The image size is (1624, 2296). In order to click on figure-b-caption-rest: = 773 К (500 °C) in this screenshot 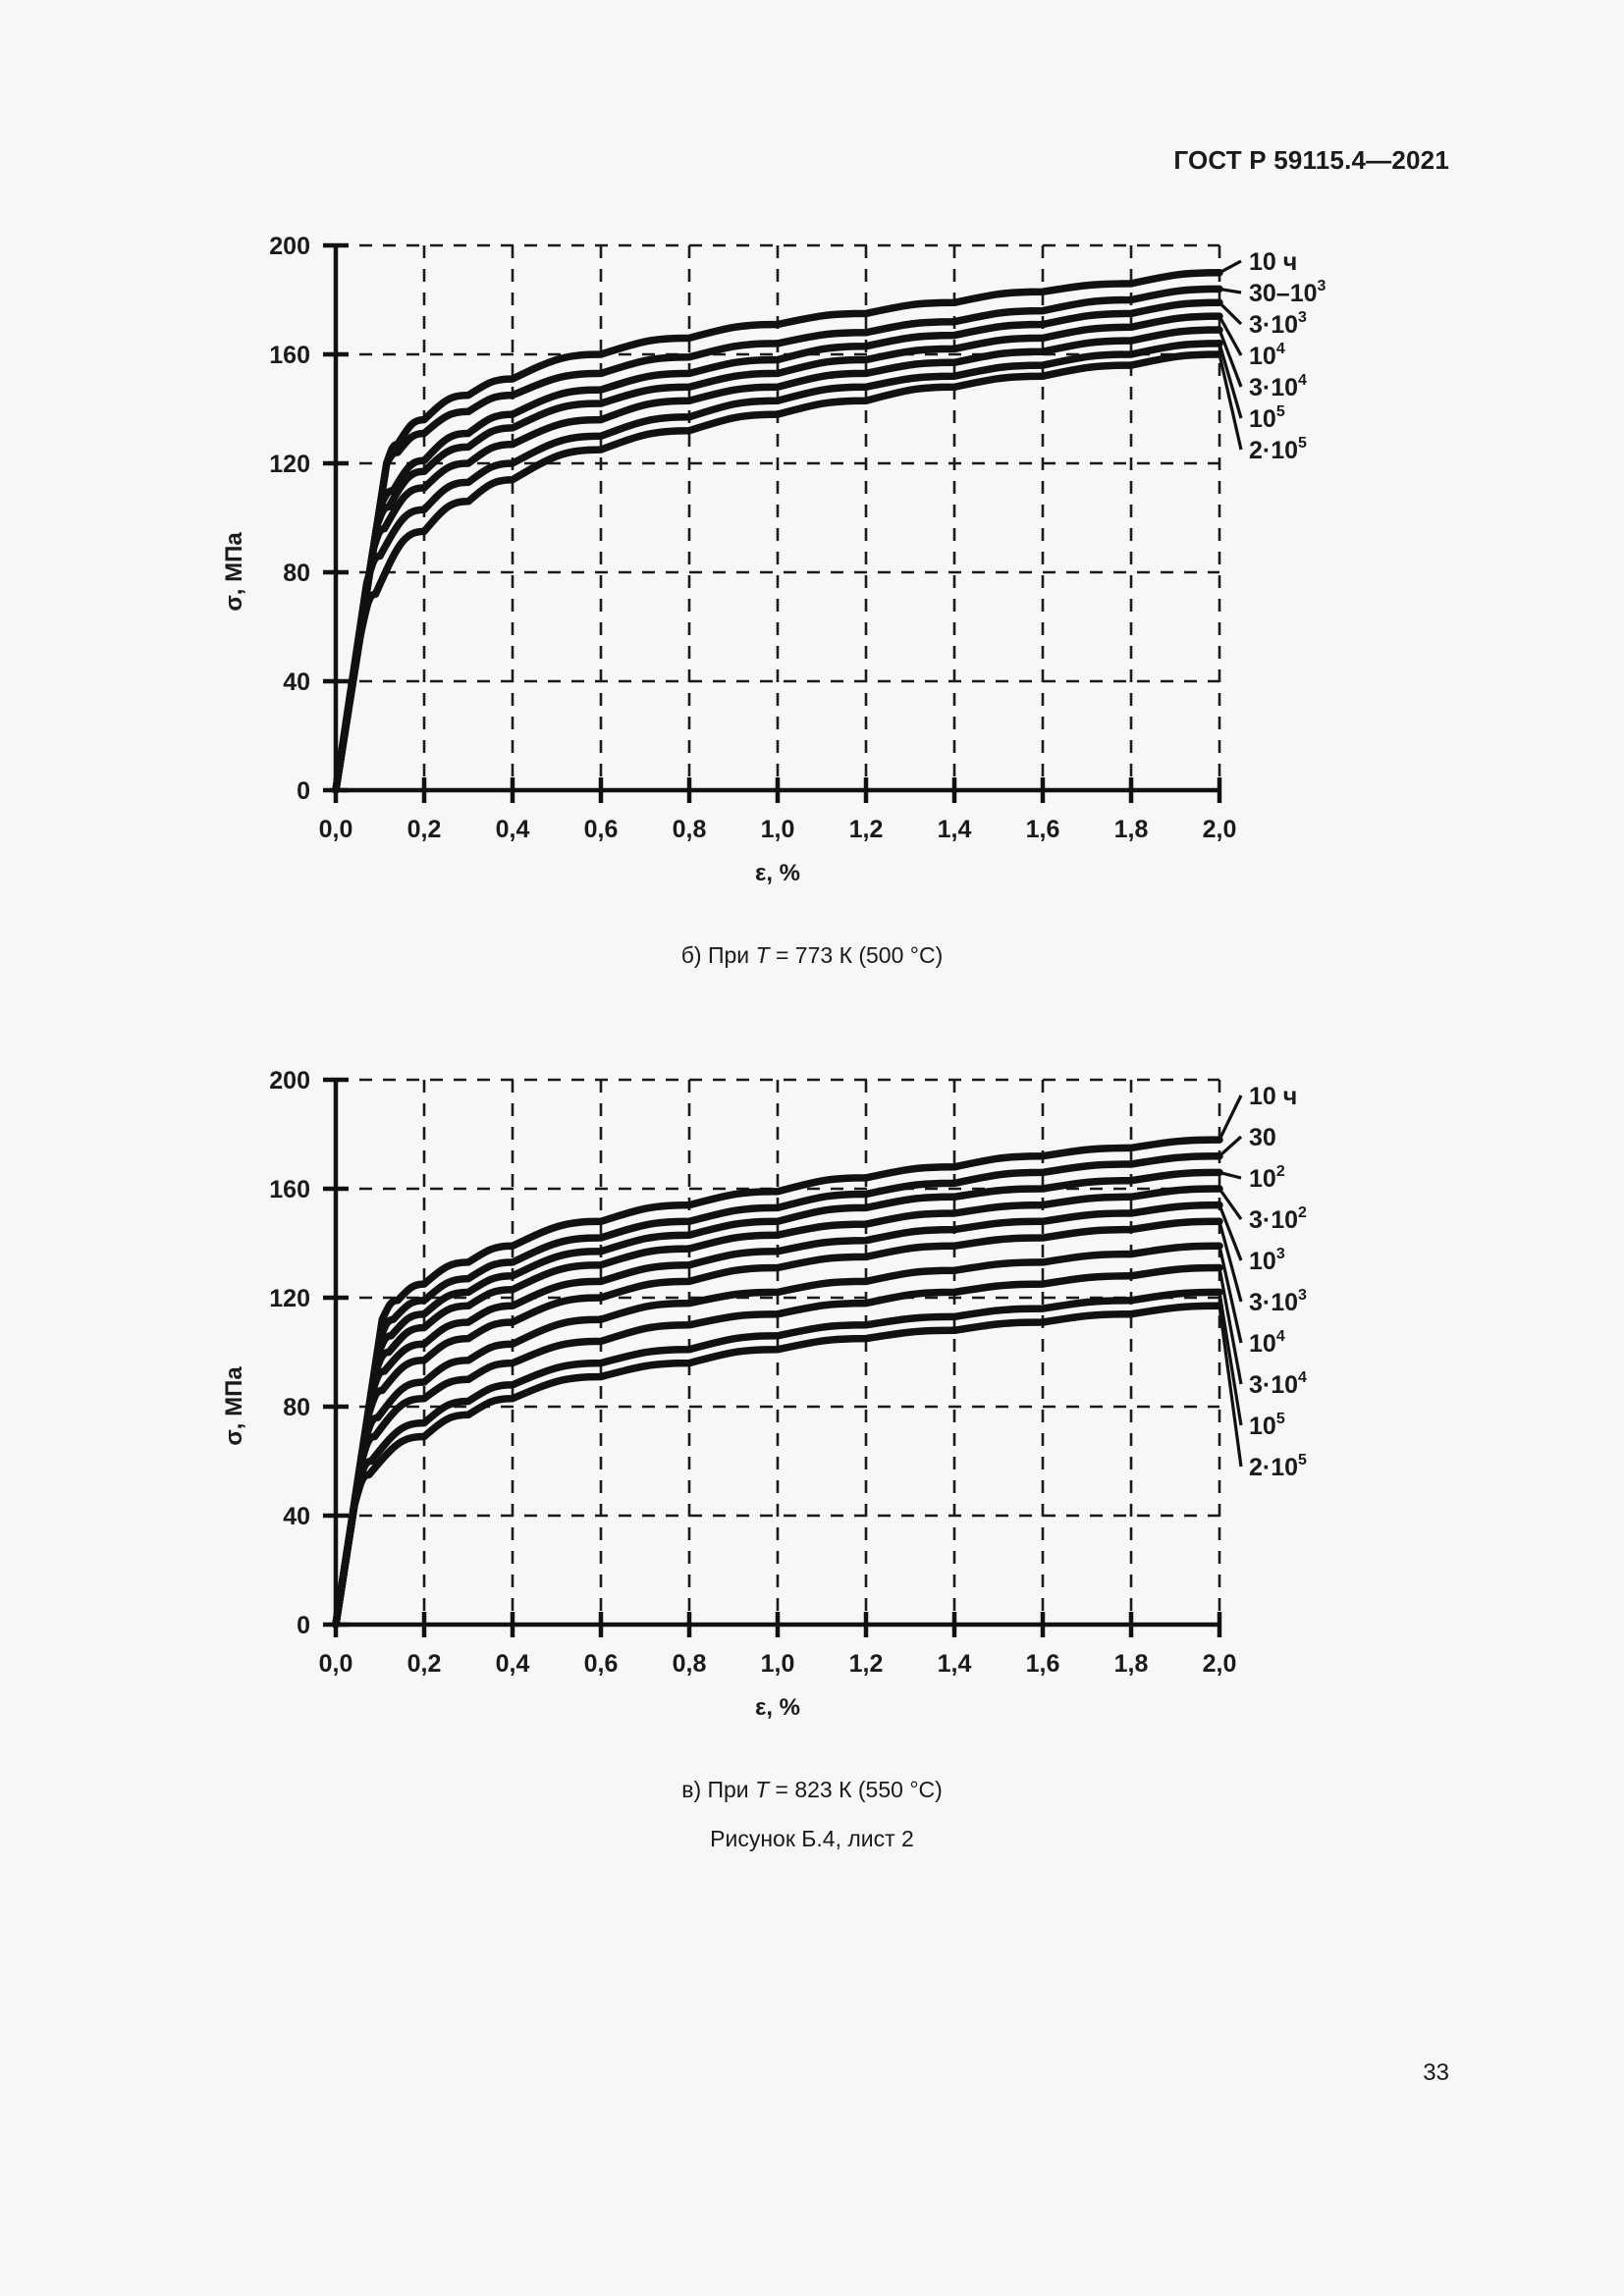, I will do `click(856, 955)`.